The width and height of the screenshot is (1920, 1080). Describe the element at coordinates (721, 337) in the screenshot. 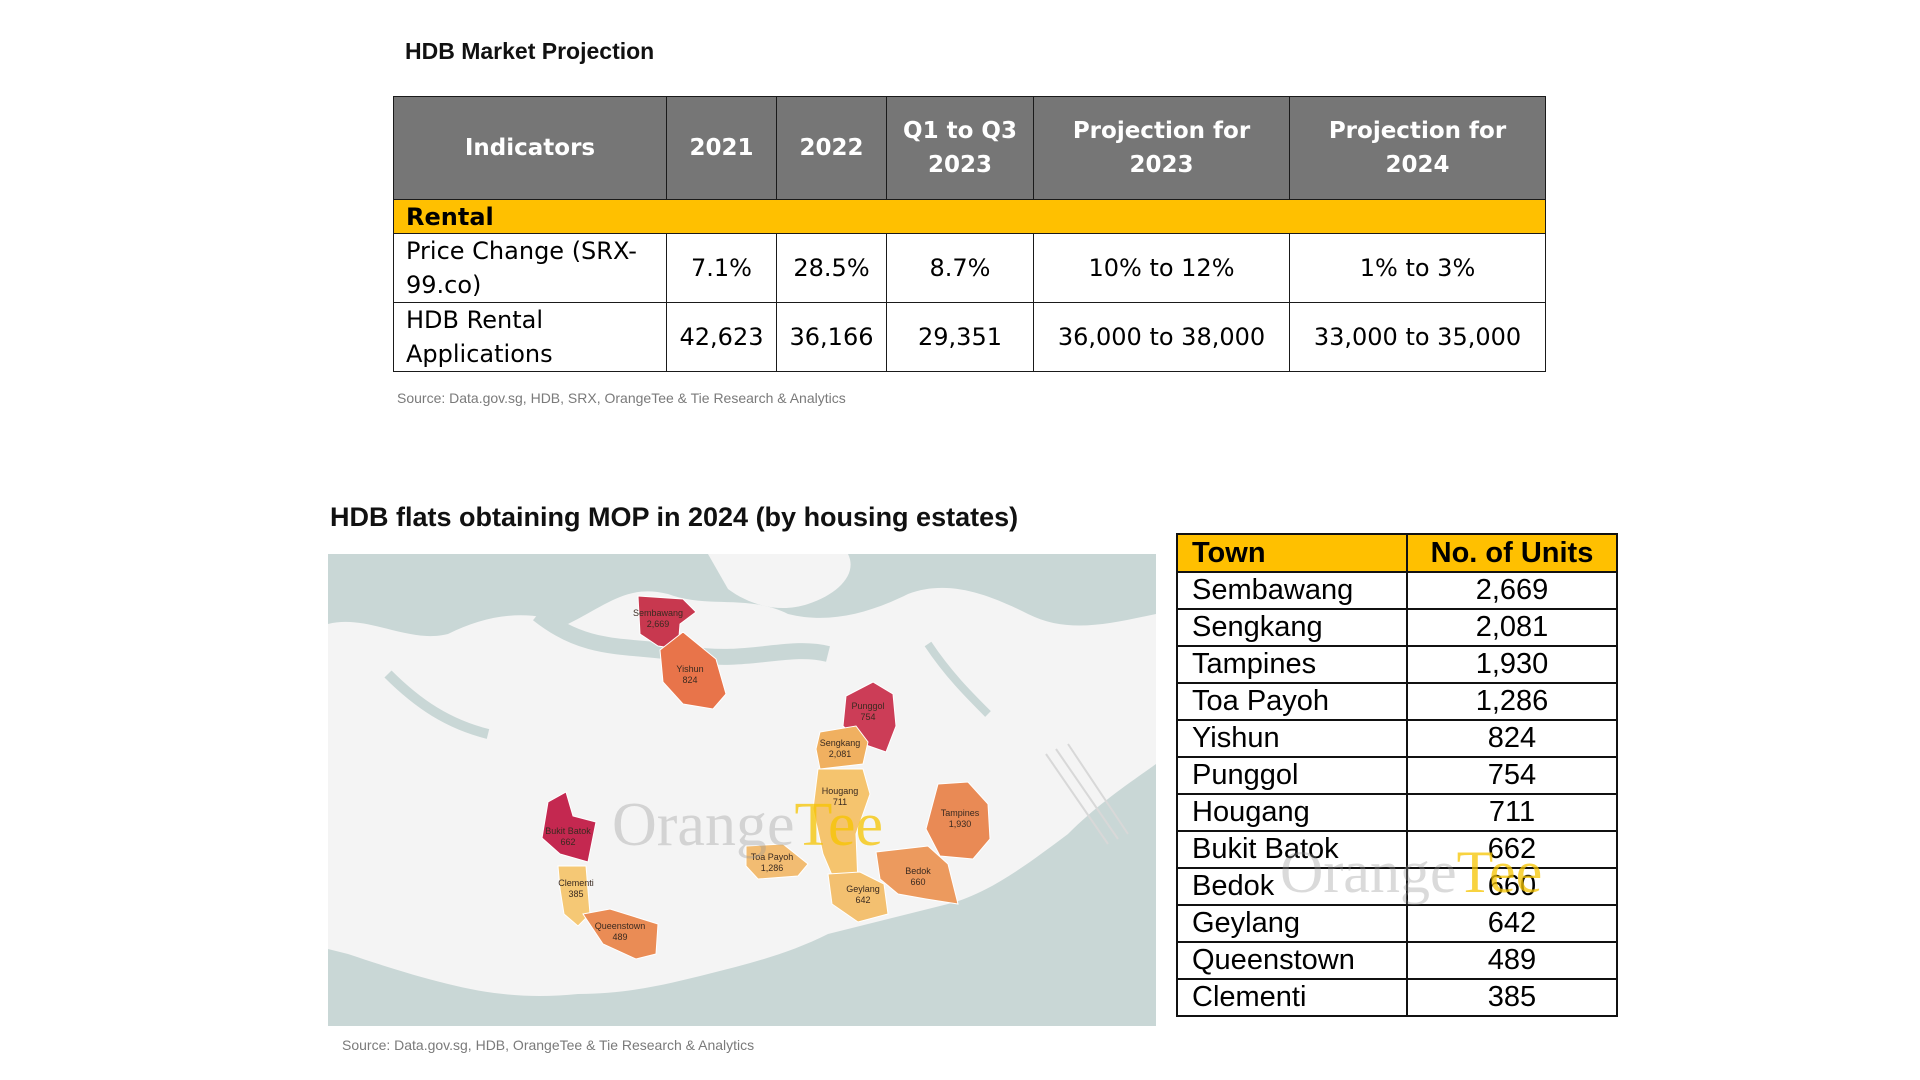

I see `value-cell: 42,623` at that location.